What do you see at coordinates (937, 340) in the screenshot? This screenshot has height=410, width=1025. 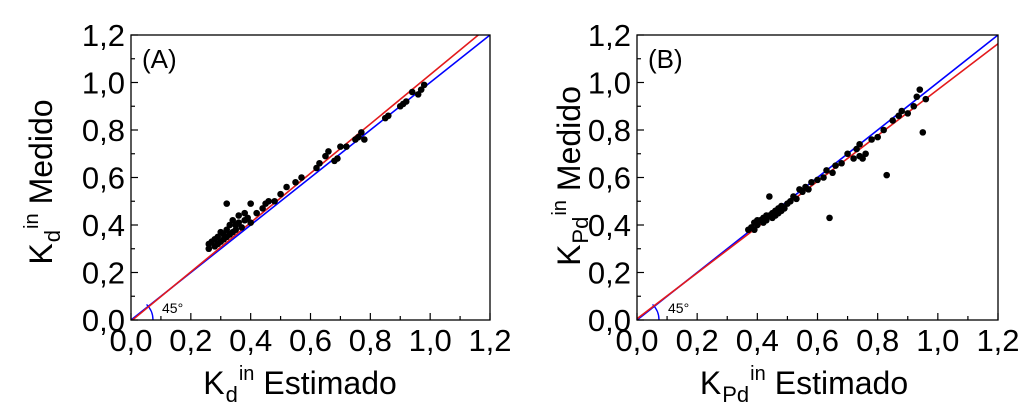 I see `x-tick-label: 1,0` at bounding box center [937, 340].